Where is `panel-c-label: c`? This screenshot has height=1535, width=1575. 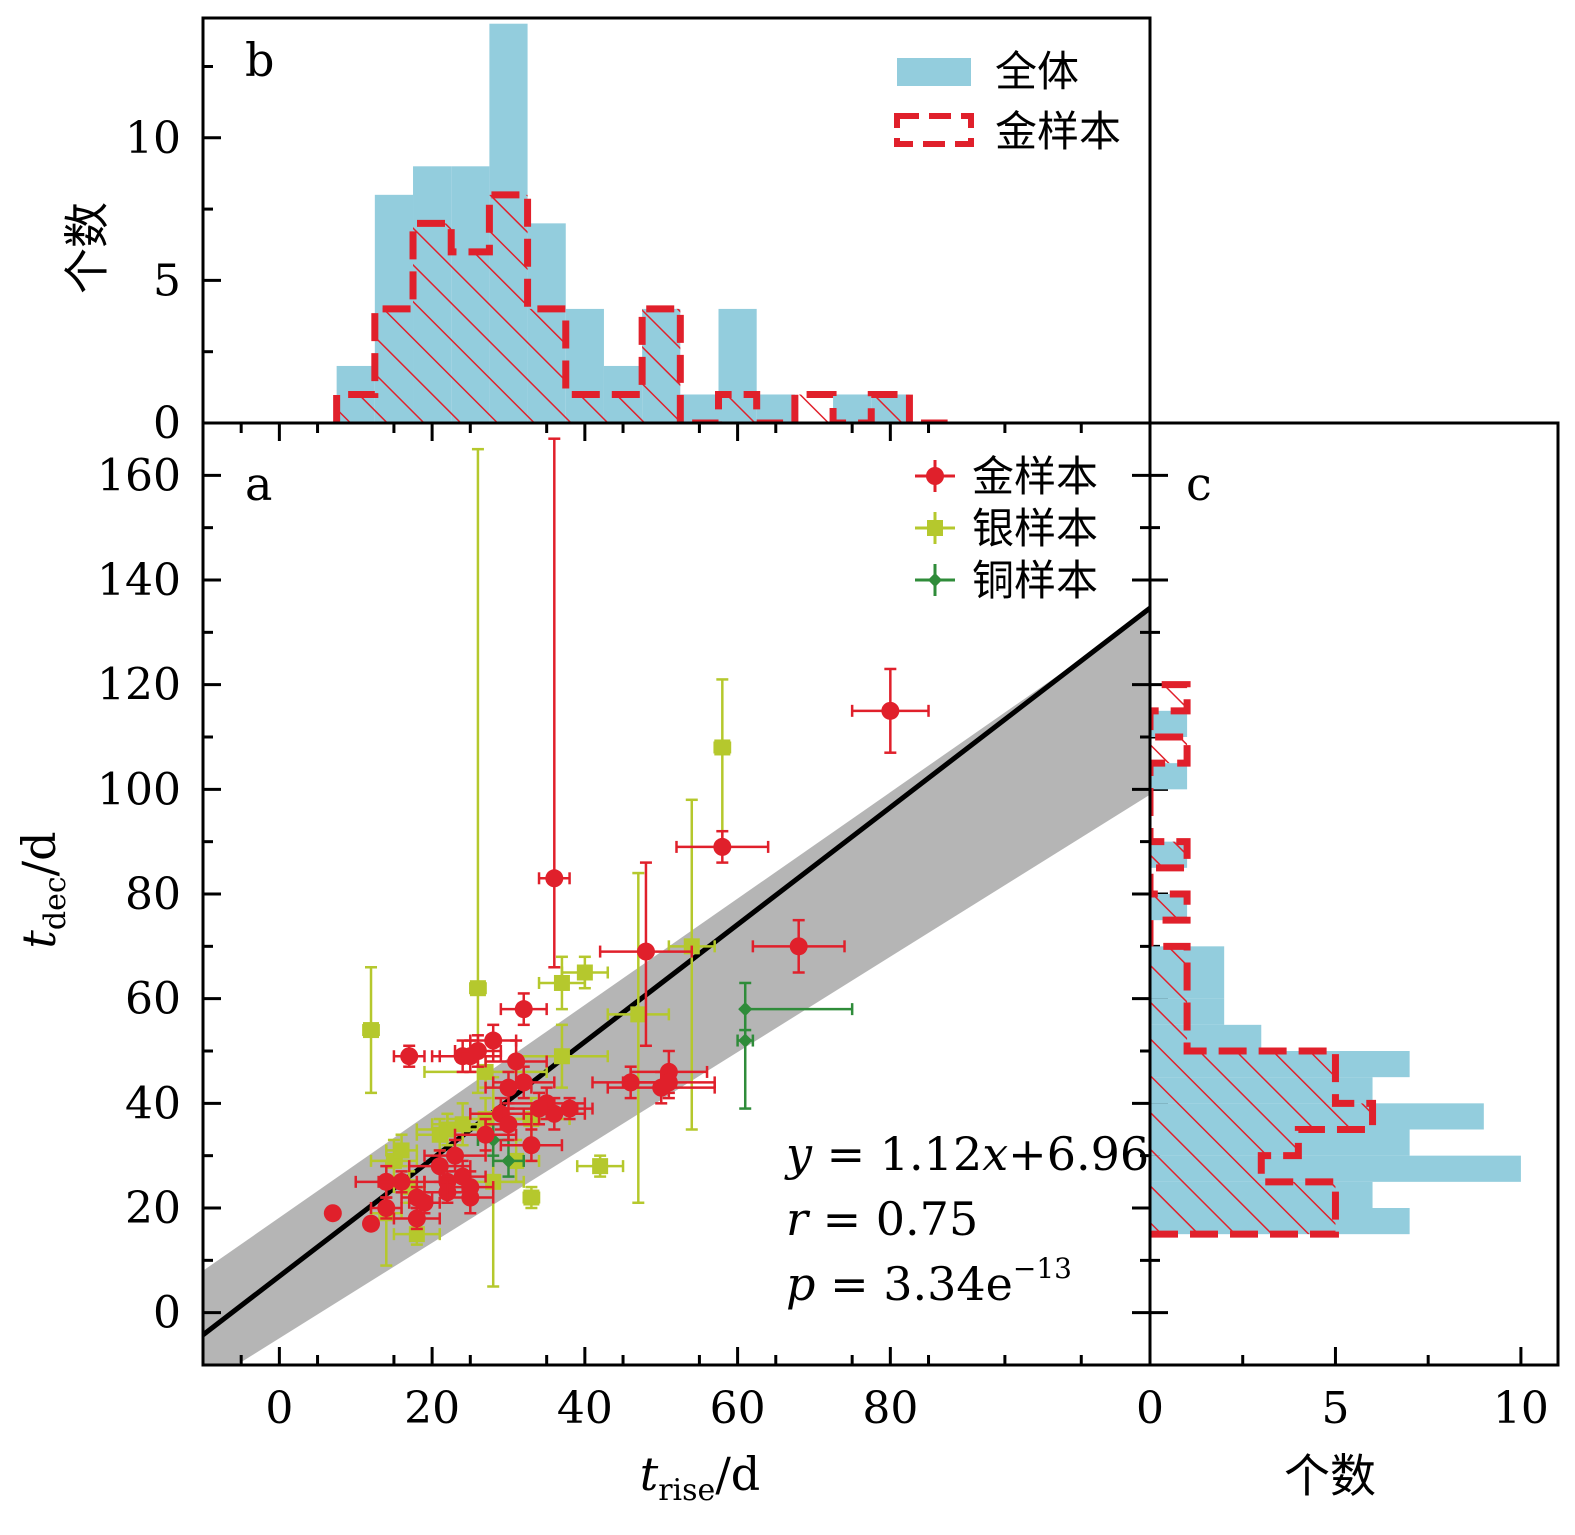 panel-c-label: c is located at coordinates (1199, 484).